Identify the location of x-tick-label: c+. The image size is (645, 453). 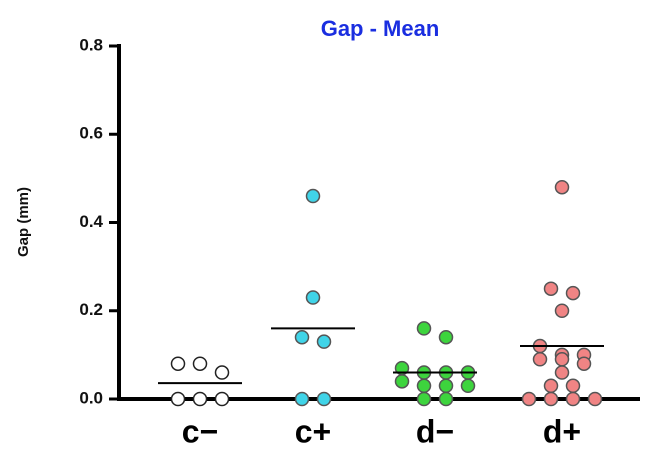
(313, 431).